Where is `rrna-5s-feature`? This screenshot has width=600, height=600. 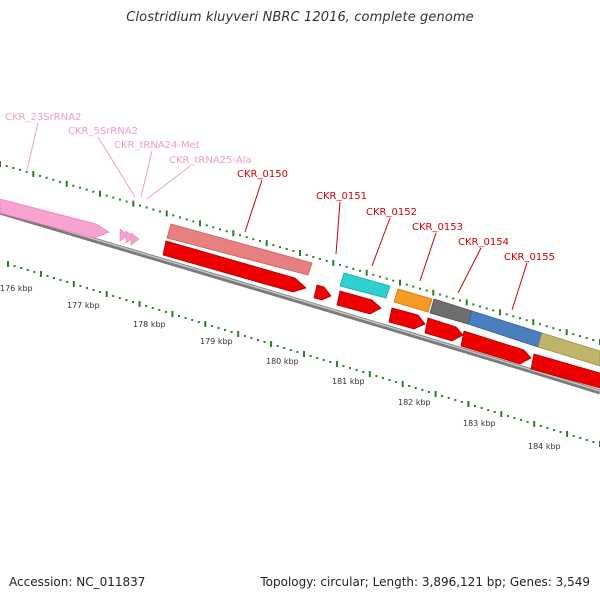 rrna-5s-feature is located at coordinates (124, 235).